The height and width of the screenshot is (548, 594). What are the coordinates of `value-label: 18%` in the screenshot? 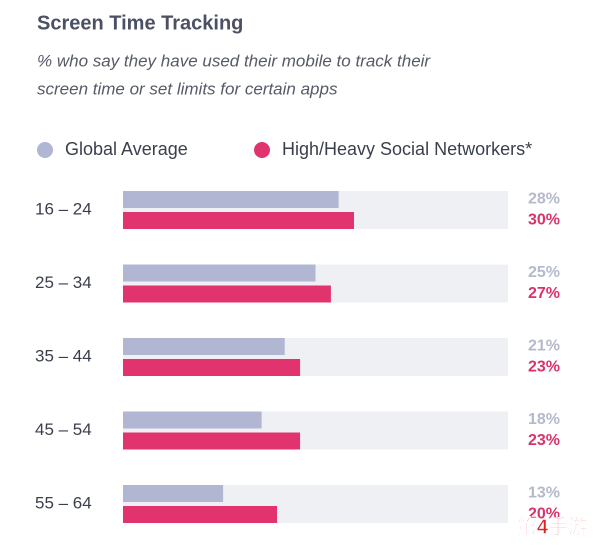 It's located at (544, 419).